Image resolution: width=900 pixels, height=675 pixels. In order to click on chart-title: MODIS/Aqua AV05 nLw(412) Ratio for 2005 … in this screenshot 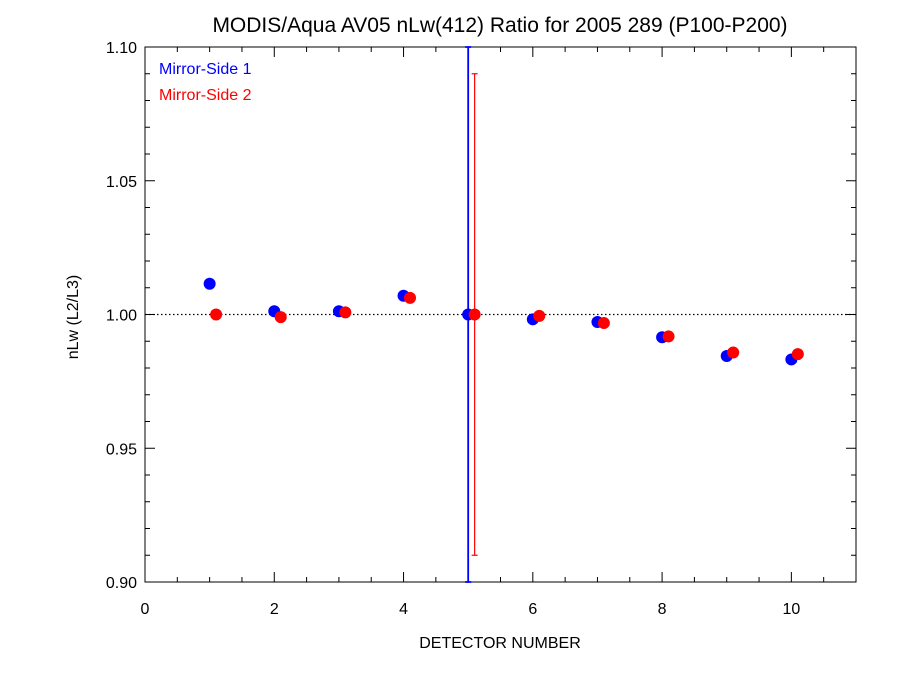, I will do `click(499, 25)`.